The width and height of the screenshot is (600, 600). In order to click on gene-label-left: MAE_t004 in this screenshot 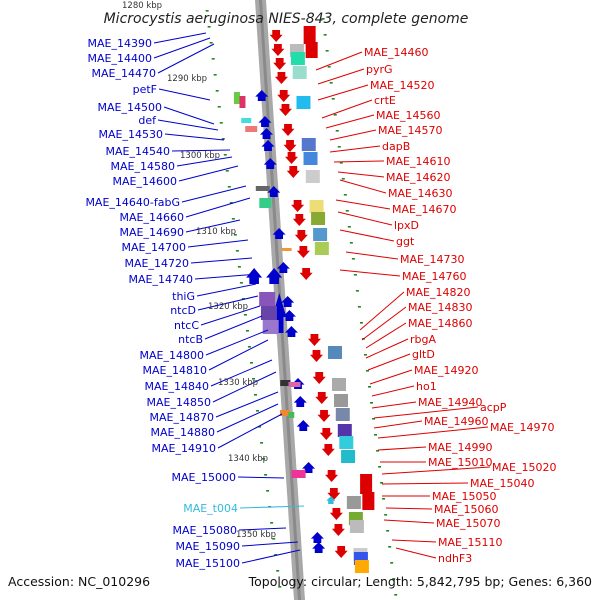, I will do `click(210, 508)`.